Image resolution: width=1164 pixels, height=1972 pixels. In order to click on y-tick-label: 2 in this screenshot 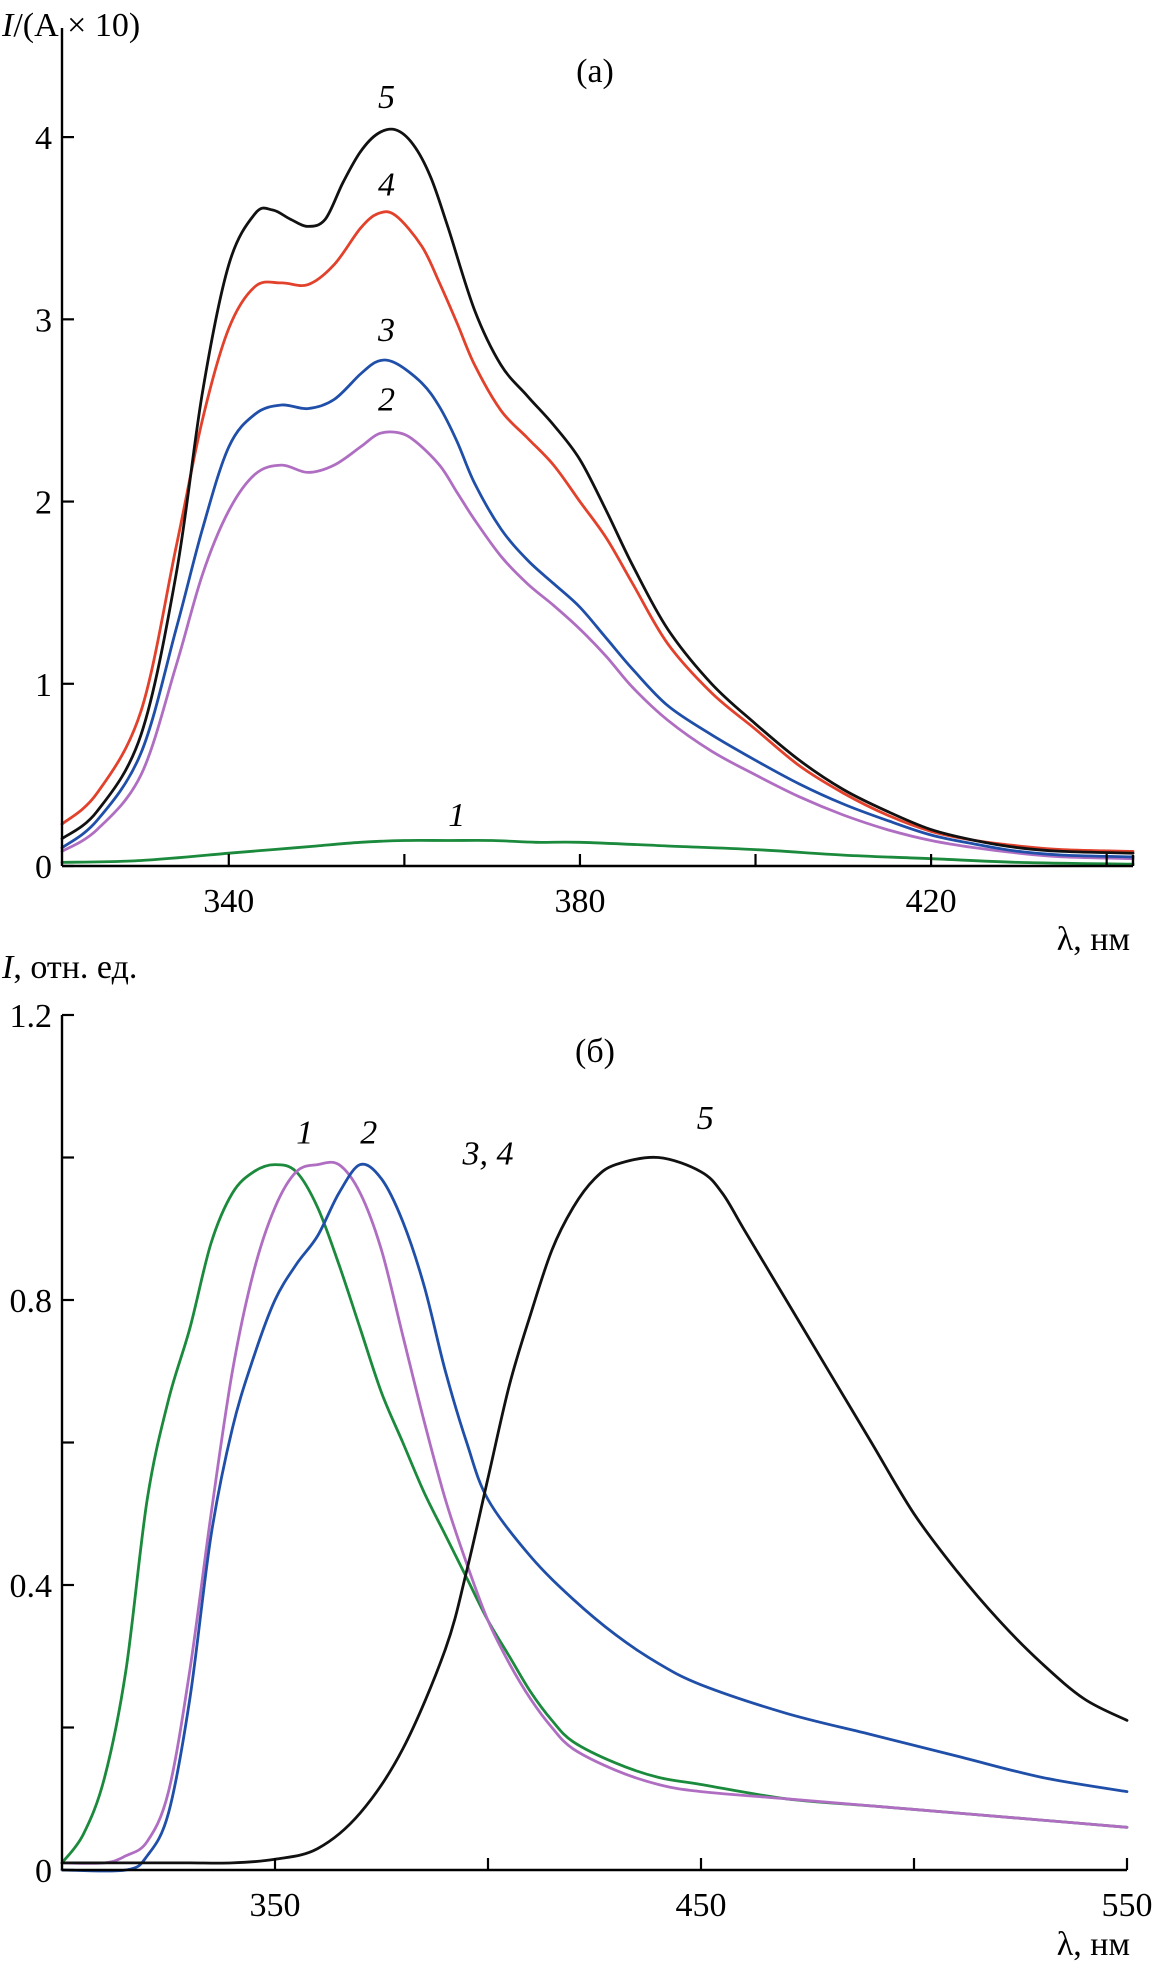, I will do `click(43, 503)`.